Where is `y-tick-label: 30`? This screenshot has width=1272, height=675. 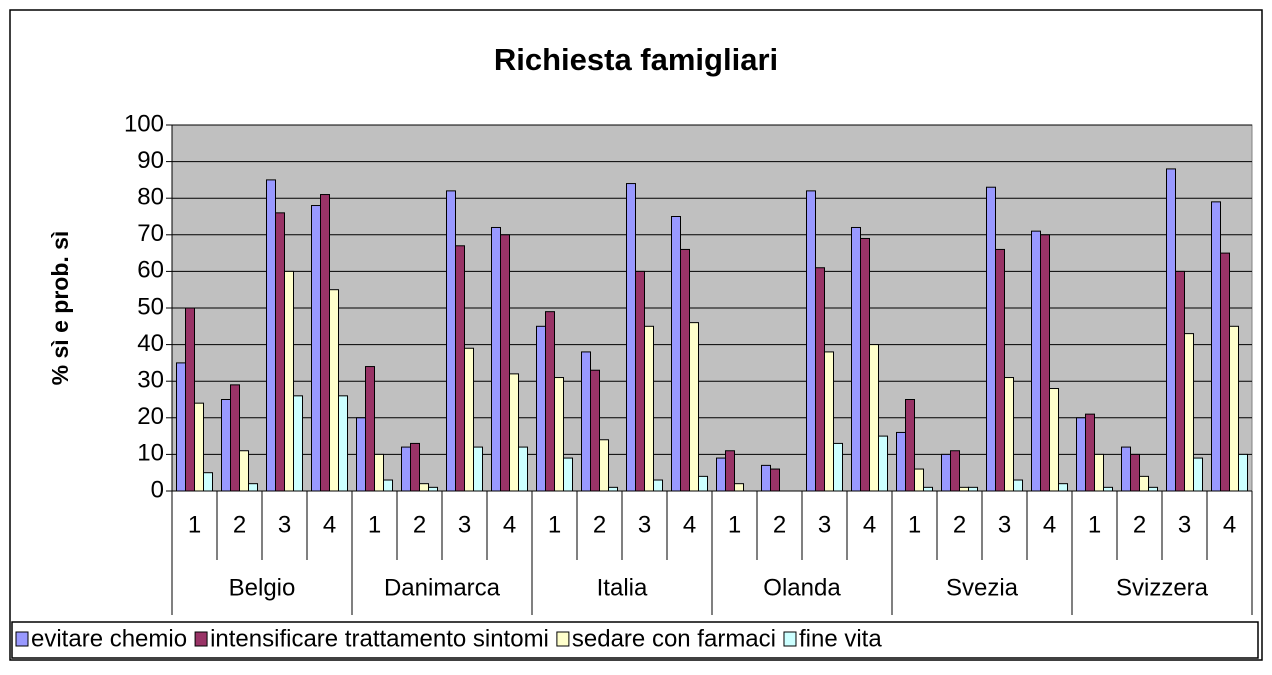
y-tick-label: 30 is located at coordinates (150, 380).